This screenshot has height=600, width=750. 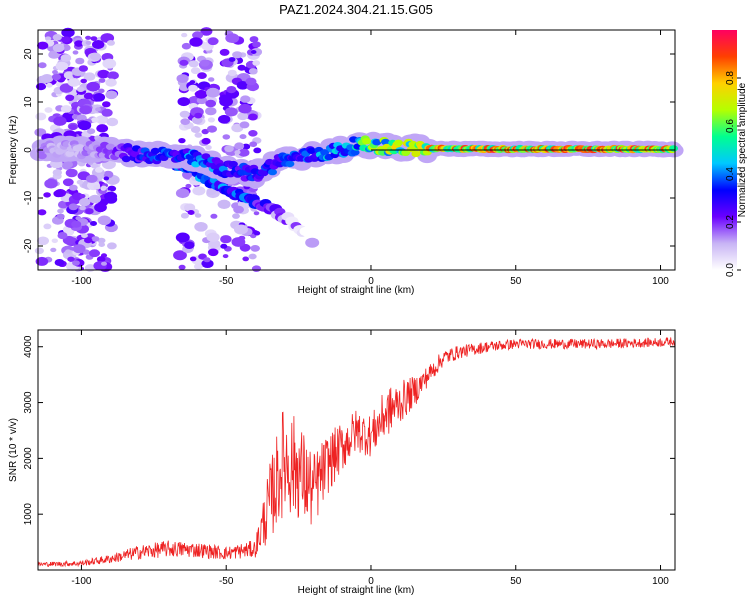 I want to click on y-tick-label: 0, so click(x=28, y=150).